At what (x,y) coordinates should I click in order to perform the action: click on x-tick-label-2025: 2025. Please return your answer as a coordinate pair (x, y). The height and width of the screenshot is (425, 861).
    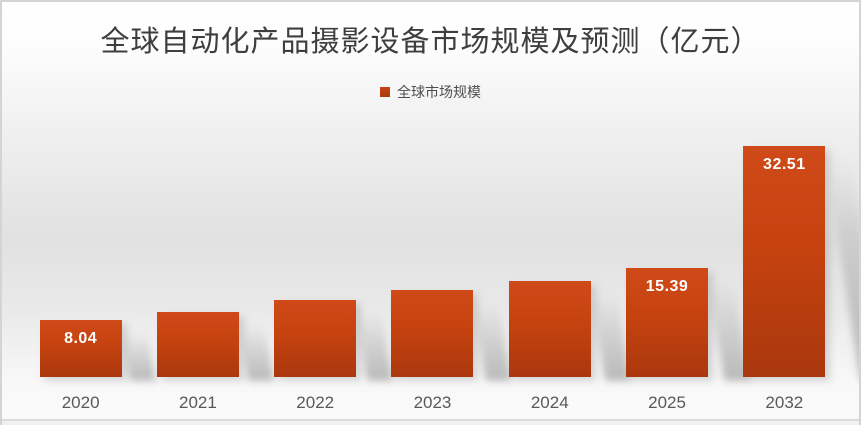
    Looking at the image, I should click on (667, 402).